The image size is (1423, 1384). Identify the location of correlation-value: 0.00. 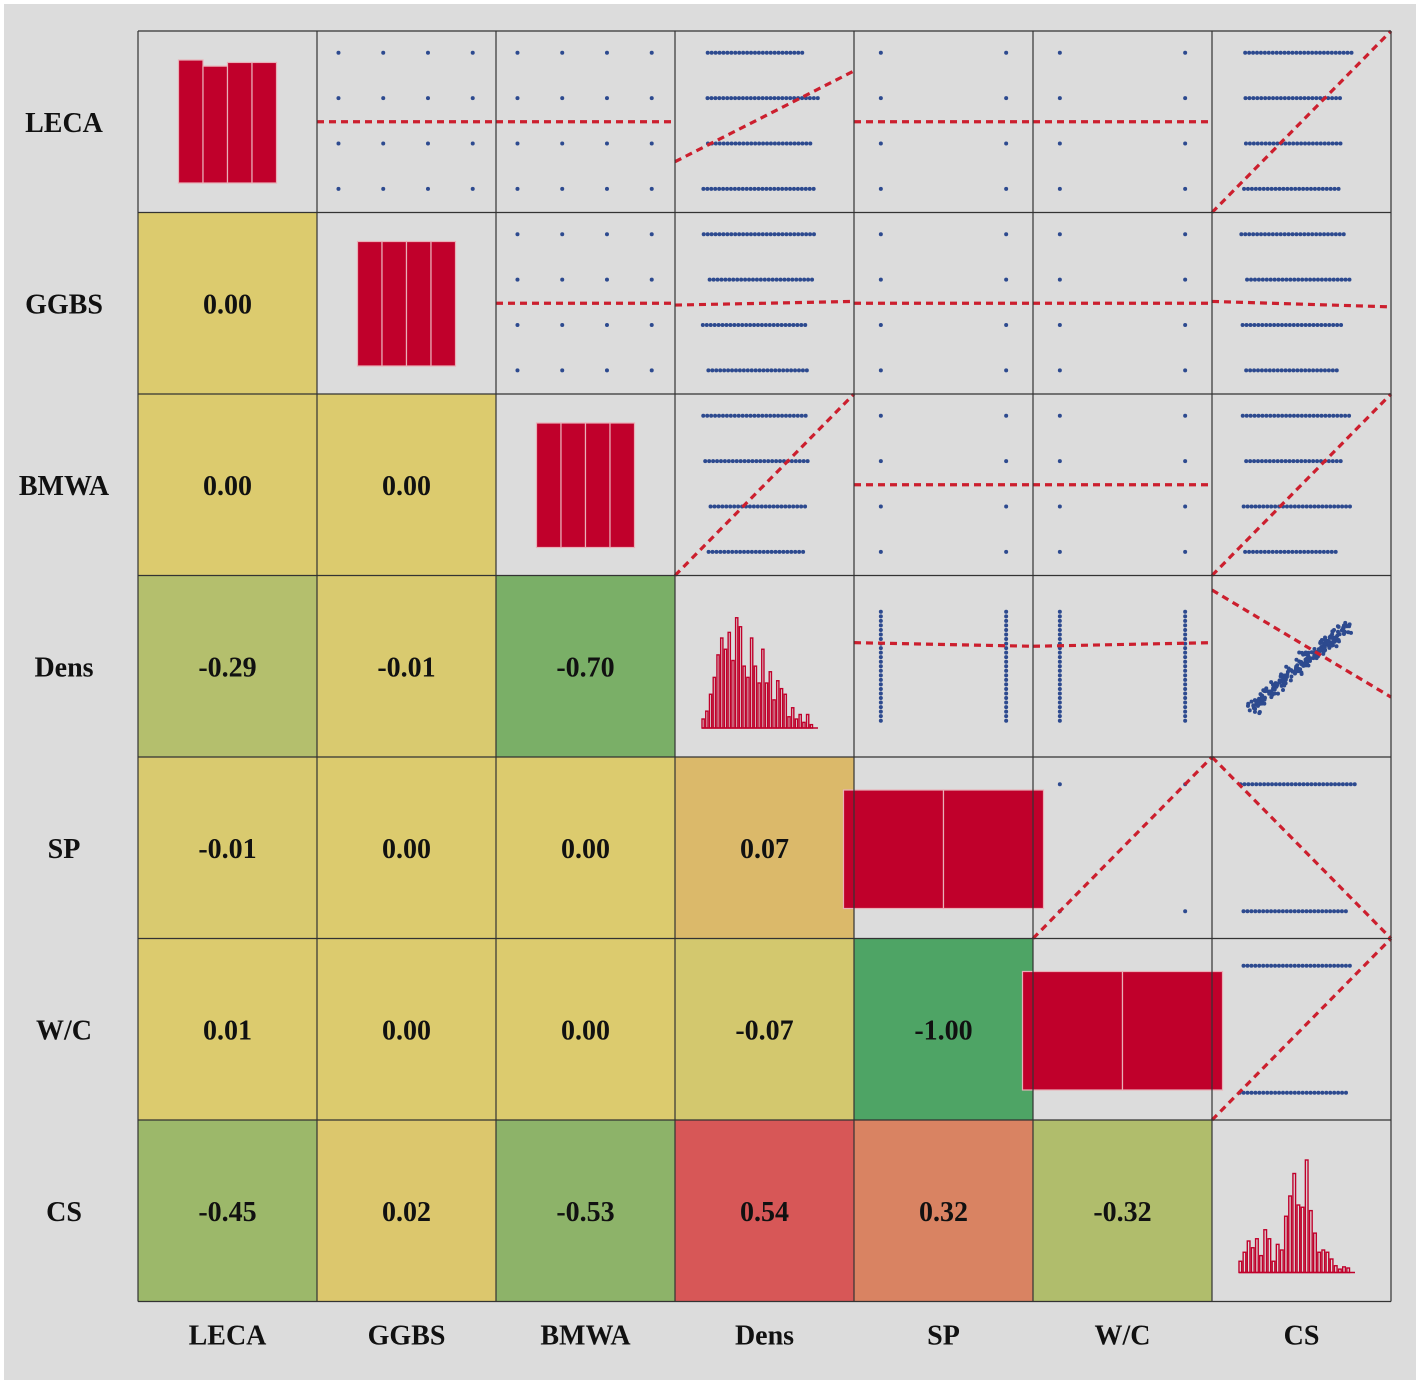
(406, 849).